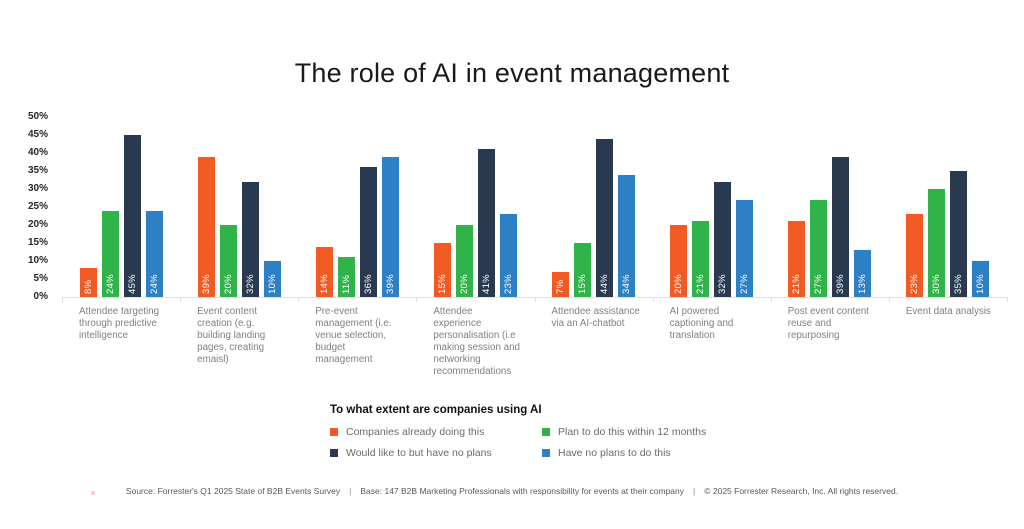 This screenshot has width=1024, height=529. What do you see at coordinates (646, 453) in the screenshot?
I see `legend-item: Have no plans to do this` at bounding box center [646, 453].